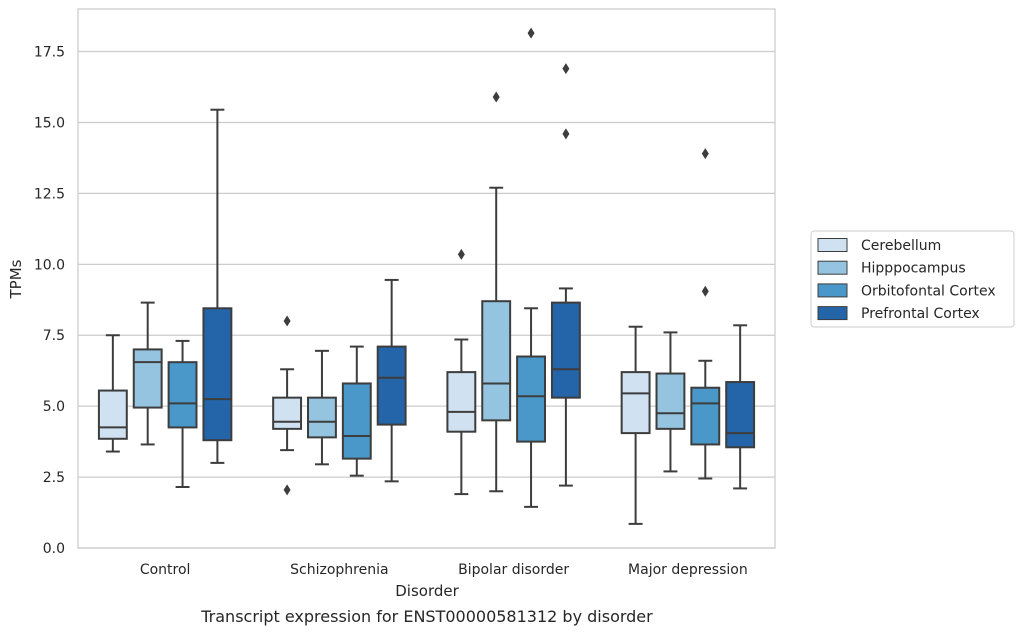 Image resolution: width=1023 pixels, height=634 pixels. I want to click on y-axis-ticks: 0.0 2.5 5.0 7.5 10.0 12.5 15.0 17.5, so click(49, 301).